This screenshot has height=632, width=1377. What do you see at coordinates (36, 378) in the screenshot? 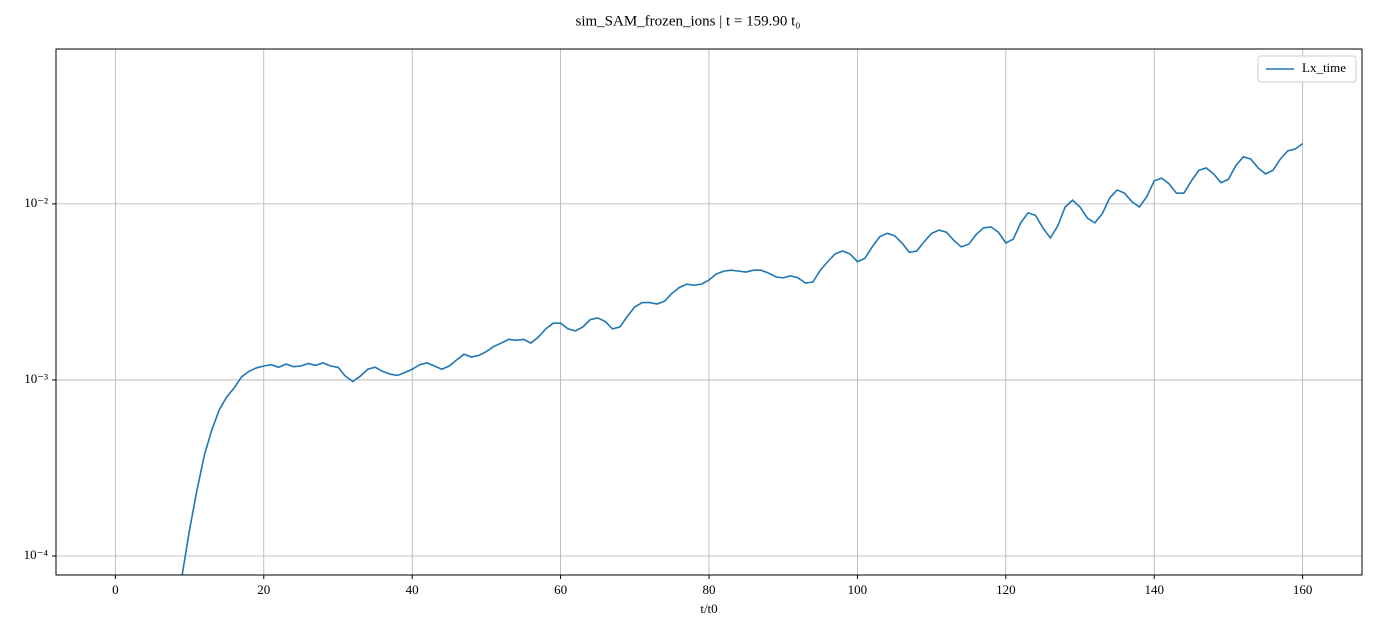
I see `y-tick-label: 10⁻³` at bounding box center [36, 378].